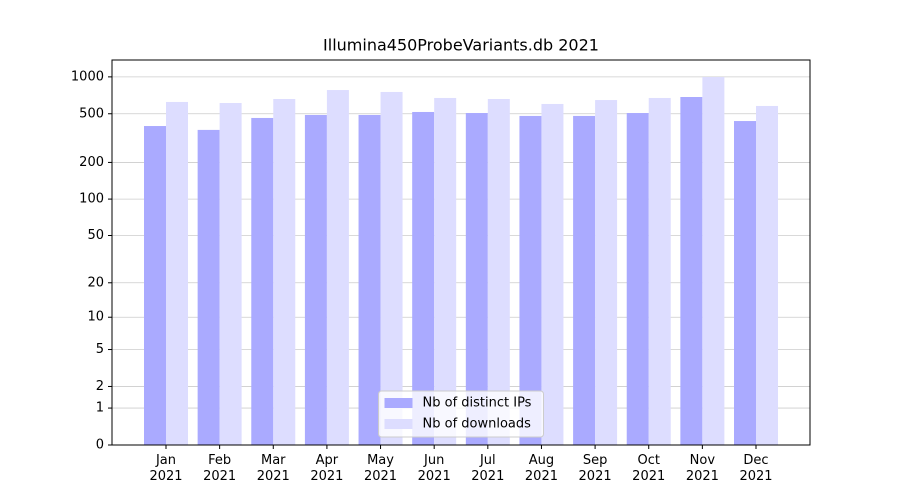 The height and width of the screenshot is (500, 900). Describe the element at coordinates (756, 468) in the screenshot. I see `x-tick-label: Dec 2021` at that location.